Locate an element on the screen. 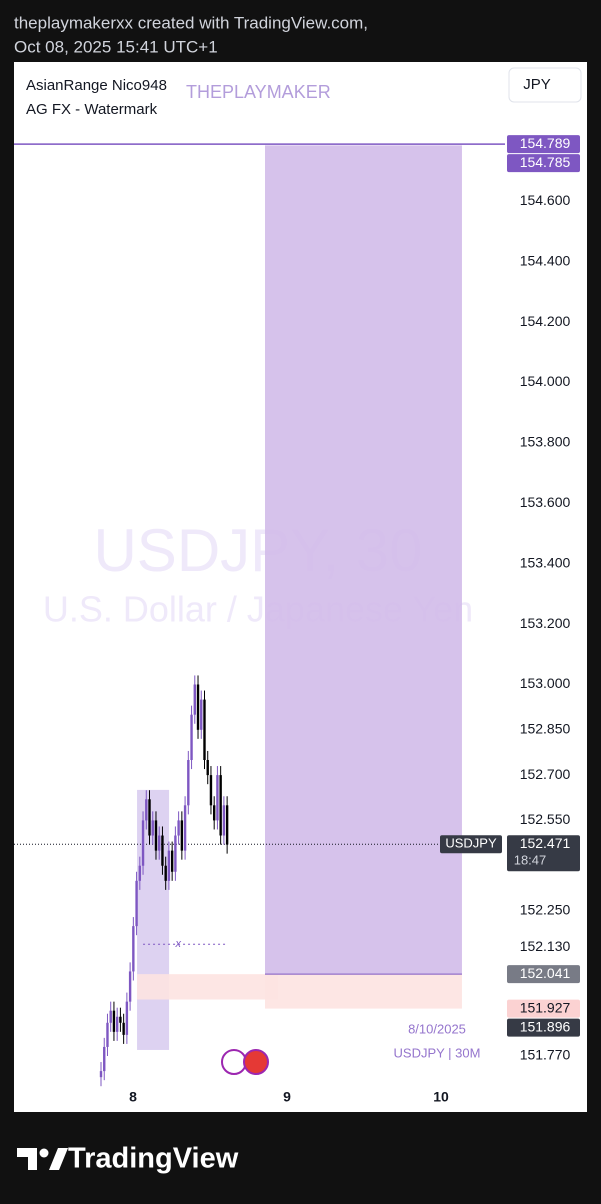 The height and width of the screenshot is (1204, 601). x-tick-label: 8 is located at coordinates (133, 1097).